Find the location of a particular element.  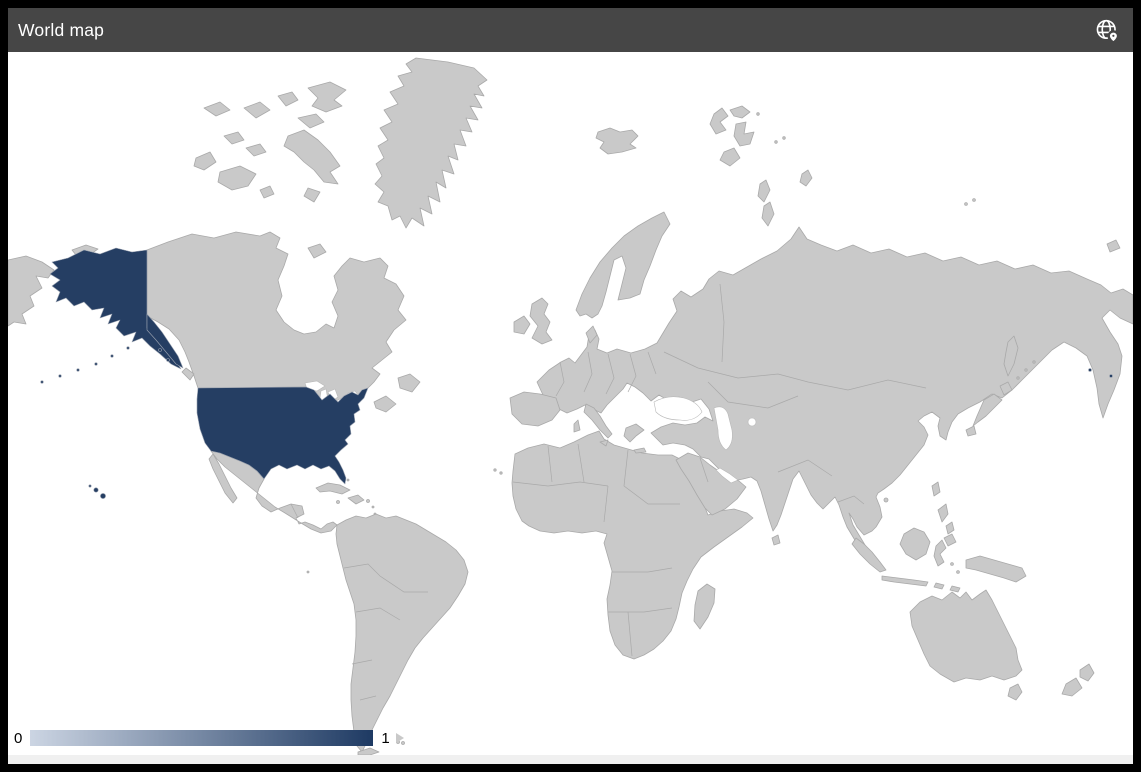

persian-gulf is located at coordinates (727, 475).